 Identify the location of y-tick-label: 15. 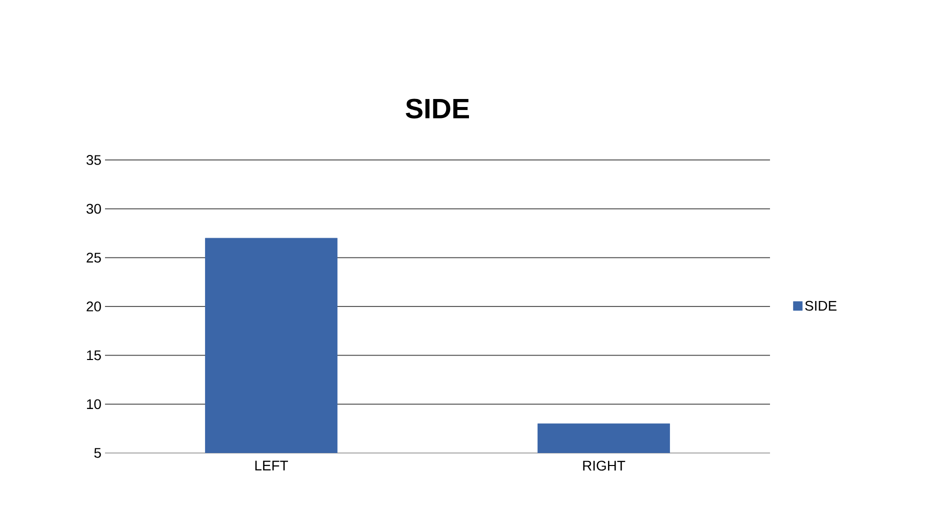
(94, 355).